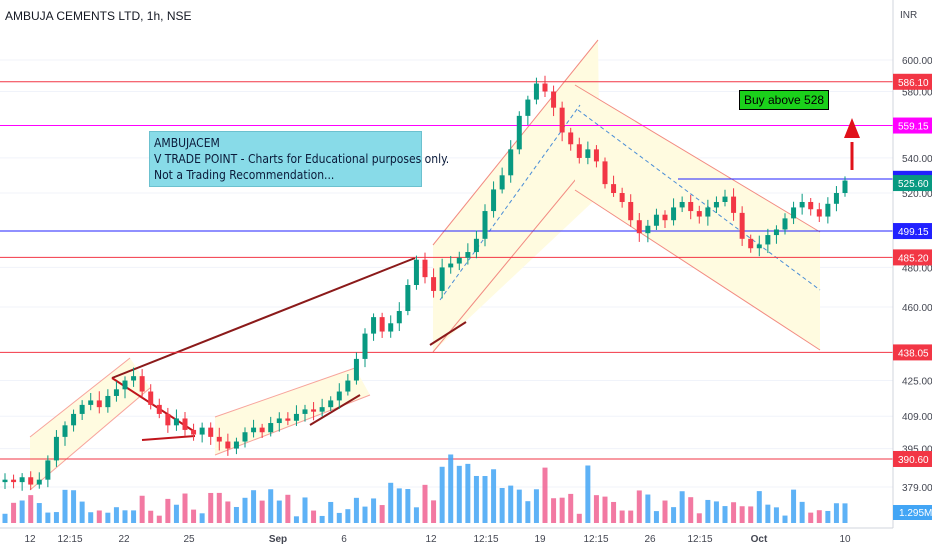 This screenshot has height=550, width=932. What do you see at coordinates (784, 100) in the screenshot?
I see `buy-above-label: Buy above 528` at bounding box center [784, 100].